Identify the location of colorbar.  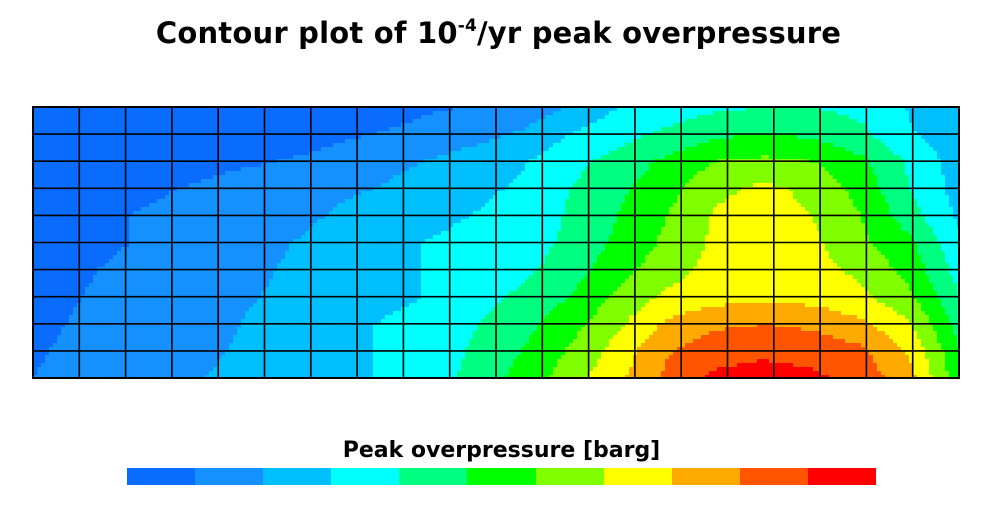
(502, 476).